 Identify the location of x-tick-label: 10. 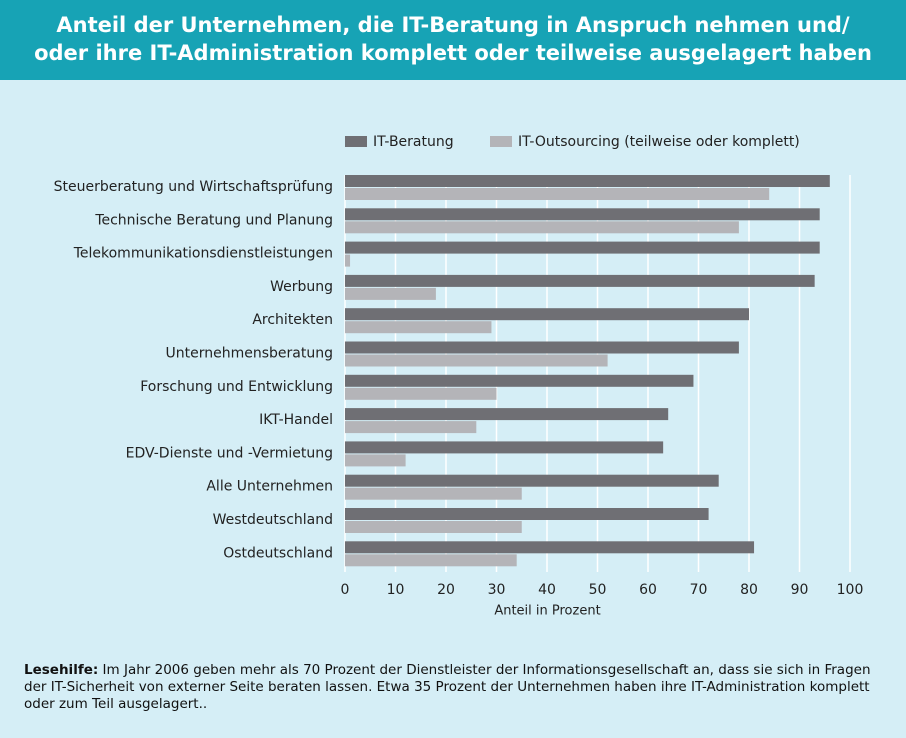
(396, 590).